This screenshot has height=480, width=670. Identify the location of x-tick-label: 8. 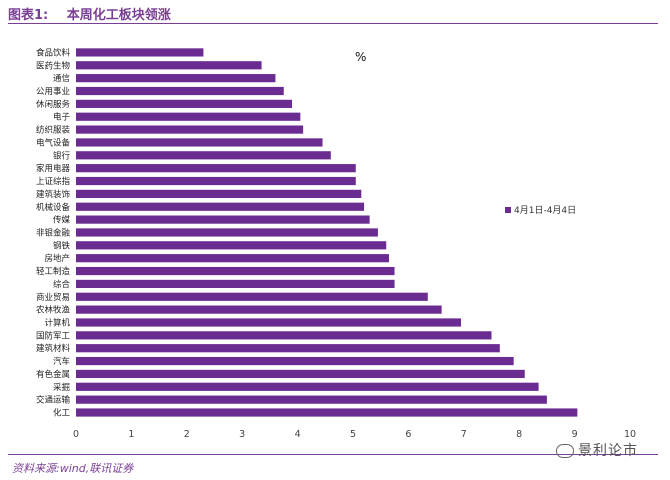
(519, 434).